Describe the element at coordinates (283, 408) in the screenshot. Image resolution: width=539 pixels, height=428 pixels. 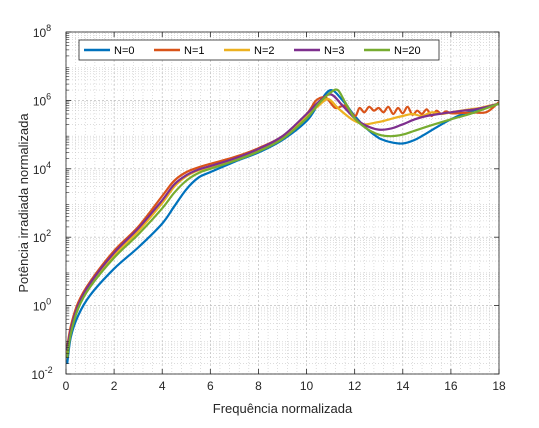
I see `x-axis-label: Frequência normalizada` at that location.